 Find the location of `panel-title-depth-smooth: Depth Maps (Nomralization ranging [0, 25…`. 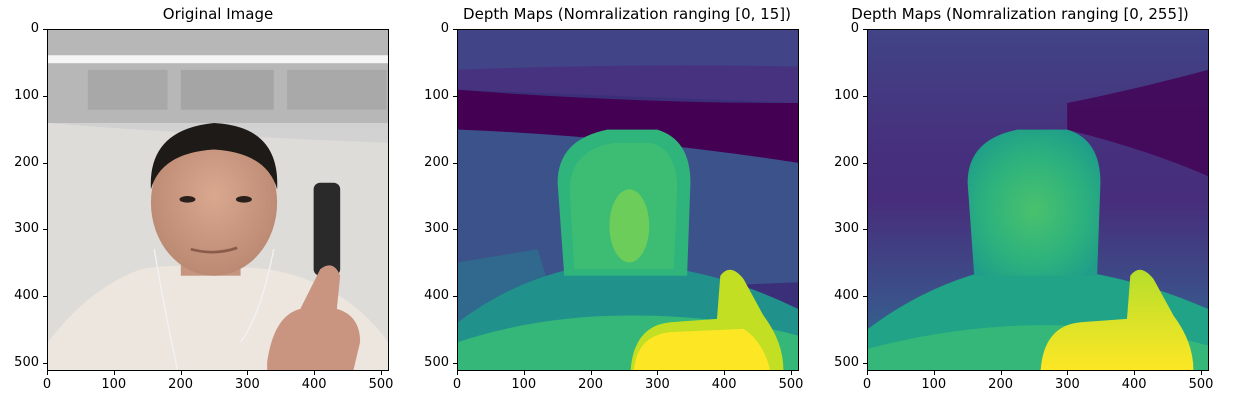

panel-title-depth-smooth: Depth Maps (Nomralization ranging [0, 25… is located at coordinates (1020, 14).